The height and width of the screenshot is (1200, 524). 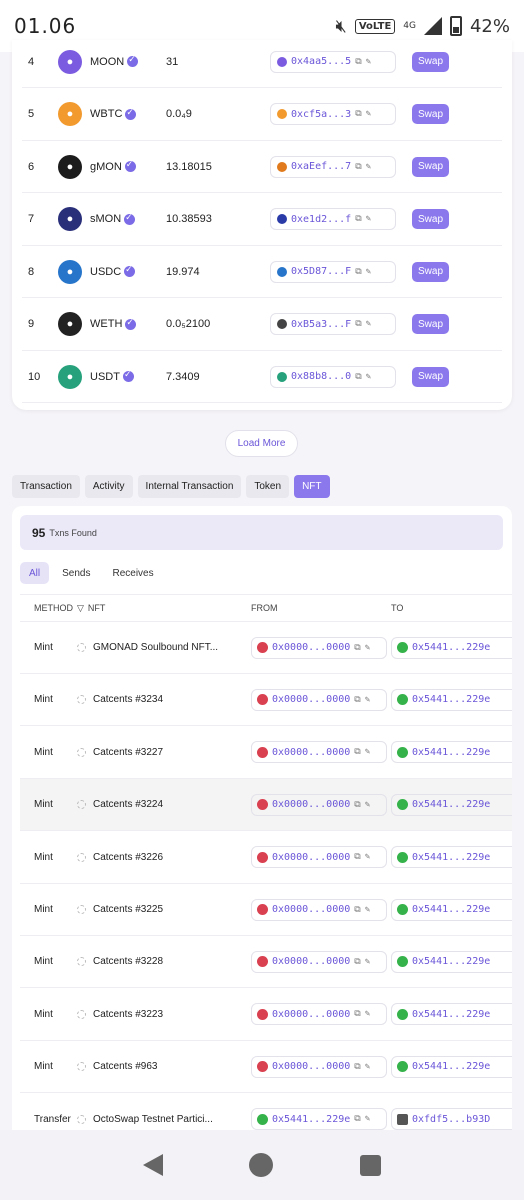 What do you see at coordinates (112, 219) in the screenshot?
I see `token-name-cell: ● sMON` at bounding box center [112, 219].